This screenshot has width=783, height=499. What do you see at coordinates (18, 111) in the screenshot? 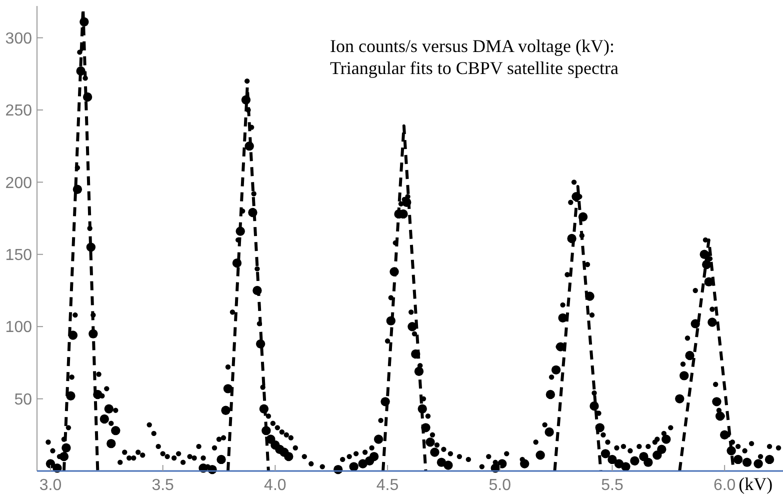
I see `y-tick-label: 250` at bounding box center [18, 111].